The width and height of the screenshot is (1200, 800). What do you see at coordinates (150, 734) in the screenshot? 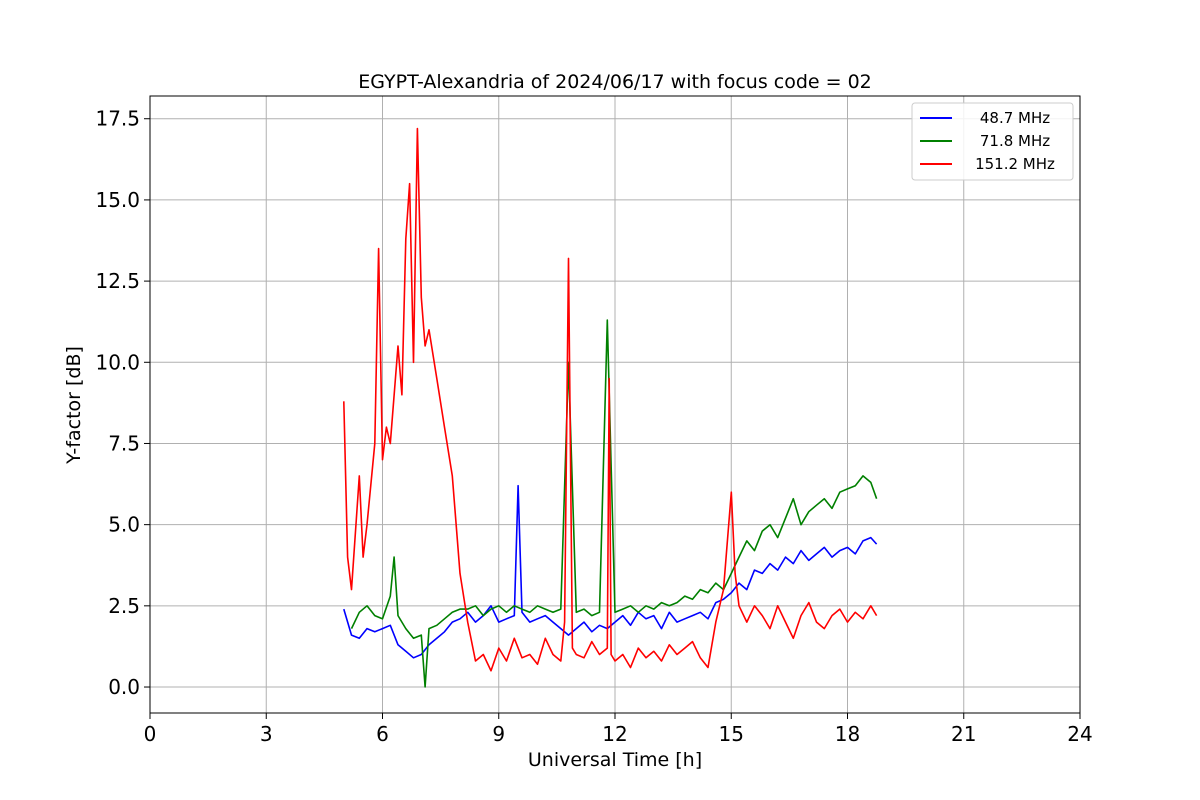
I see `x-tick-label: 0` at bounding box center [150, 734].